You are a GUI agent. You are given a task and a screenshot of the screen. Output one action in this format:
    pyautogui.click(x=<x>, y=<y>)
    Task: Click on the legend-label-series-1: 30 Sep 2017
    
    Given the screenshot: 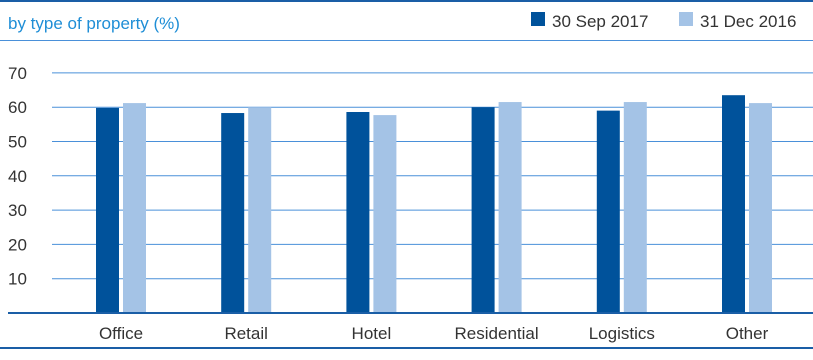 What is the action you would take?
    pyautogui.click(x=600, y=21)
    